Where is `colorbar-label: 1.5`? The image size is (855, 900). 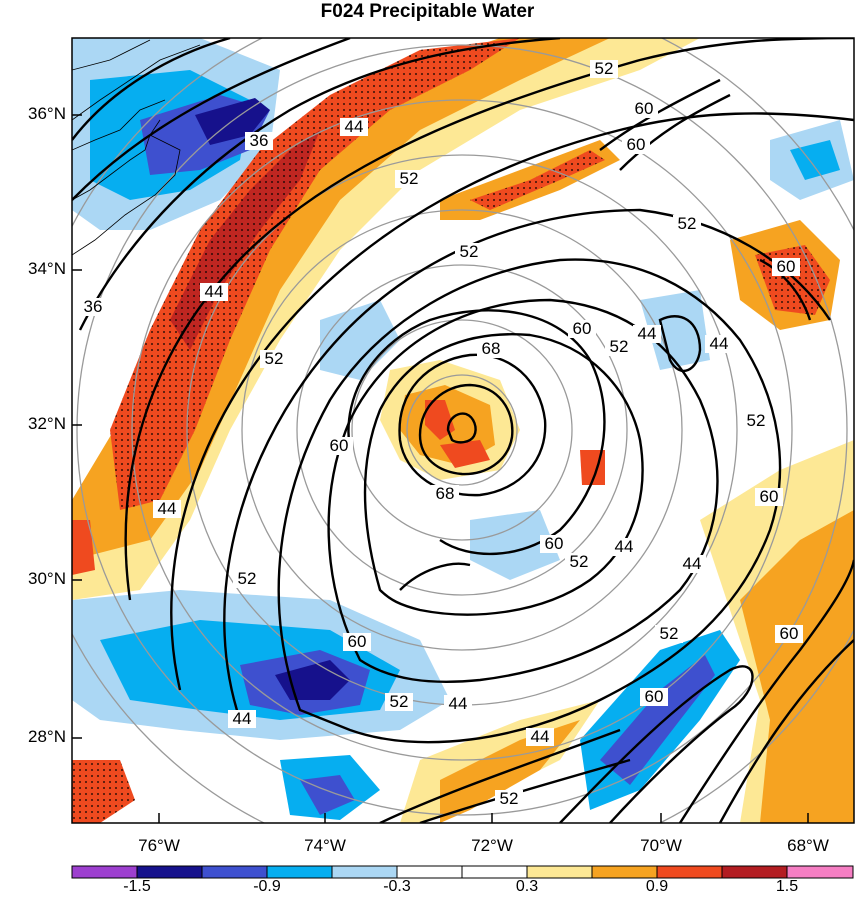 colorbar-label: 1.5 is located at coordinates (787, 886).